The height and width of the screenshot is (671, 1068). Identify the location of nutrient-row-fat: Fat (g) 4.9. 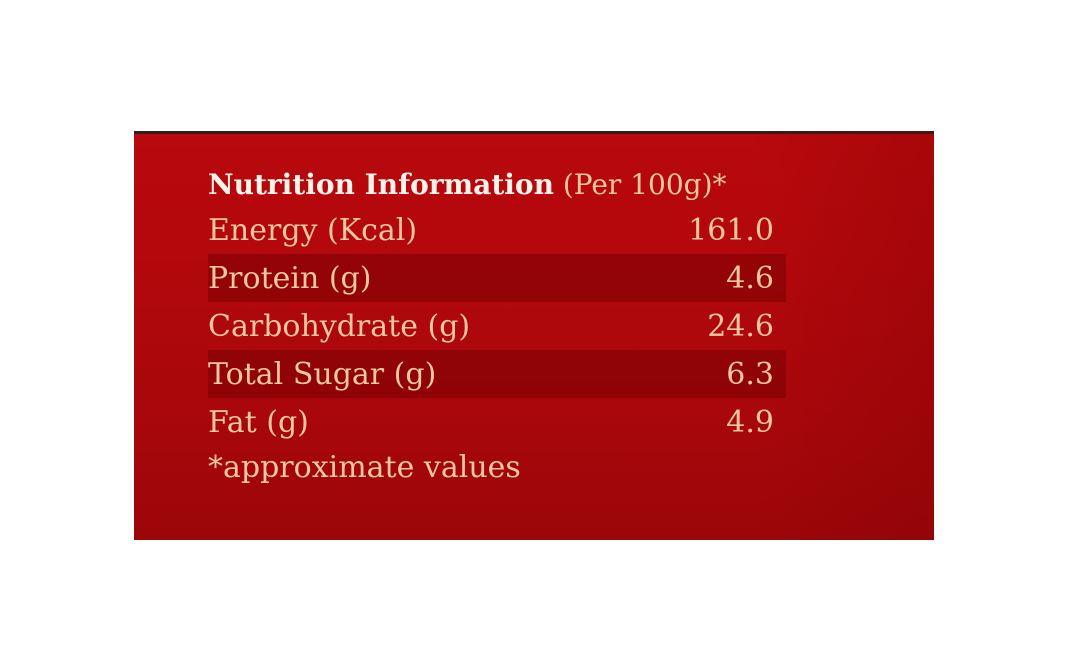
(497, 422).